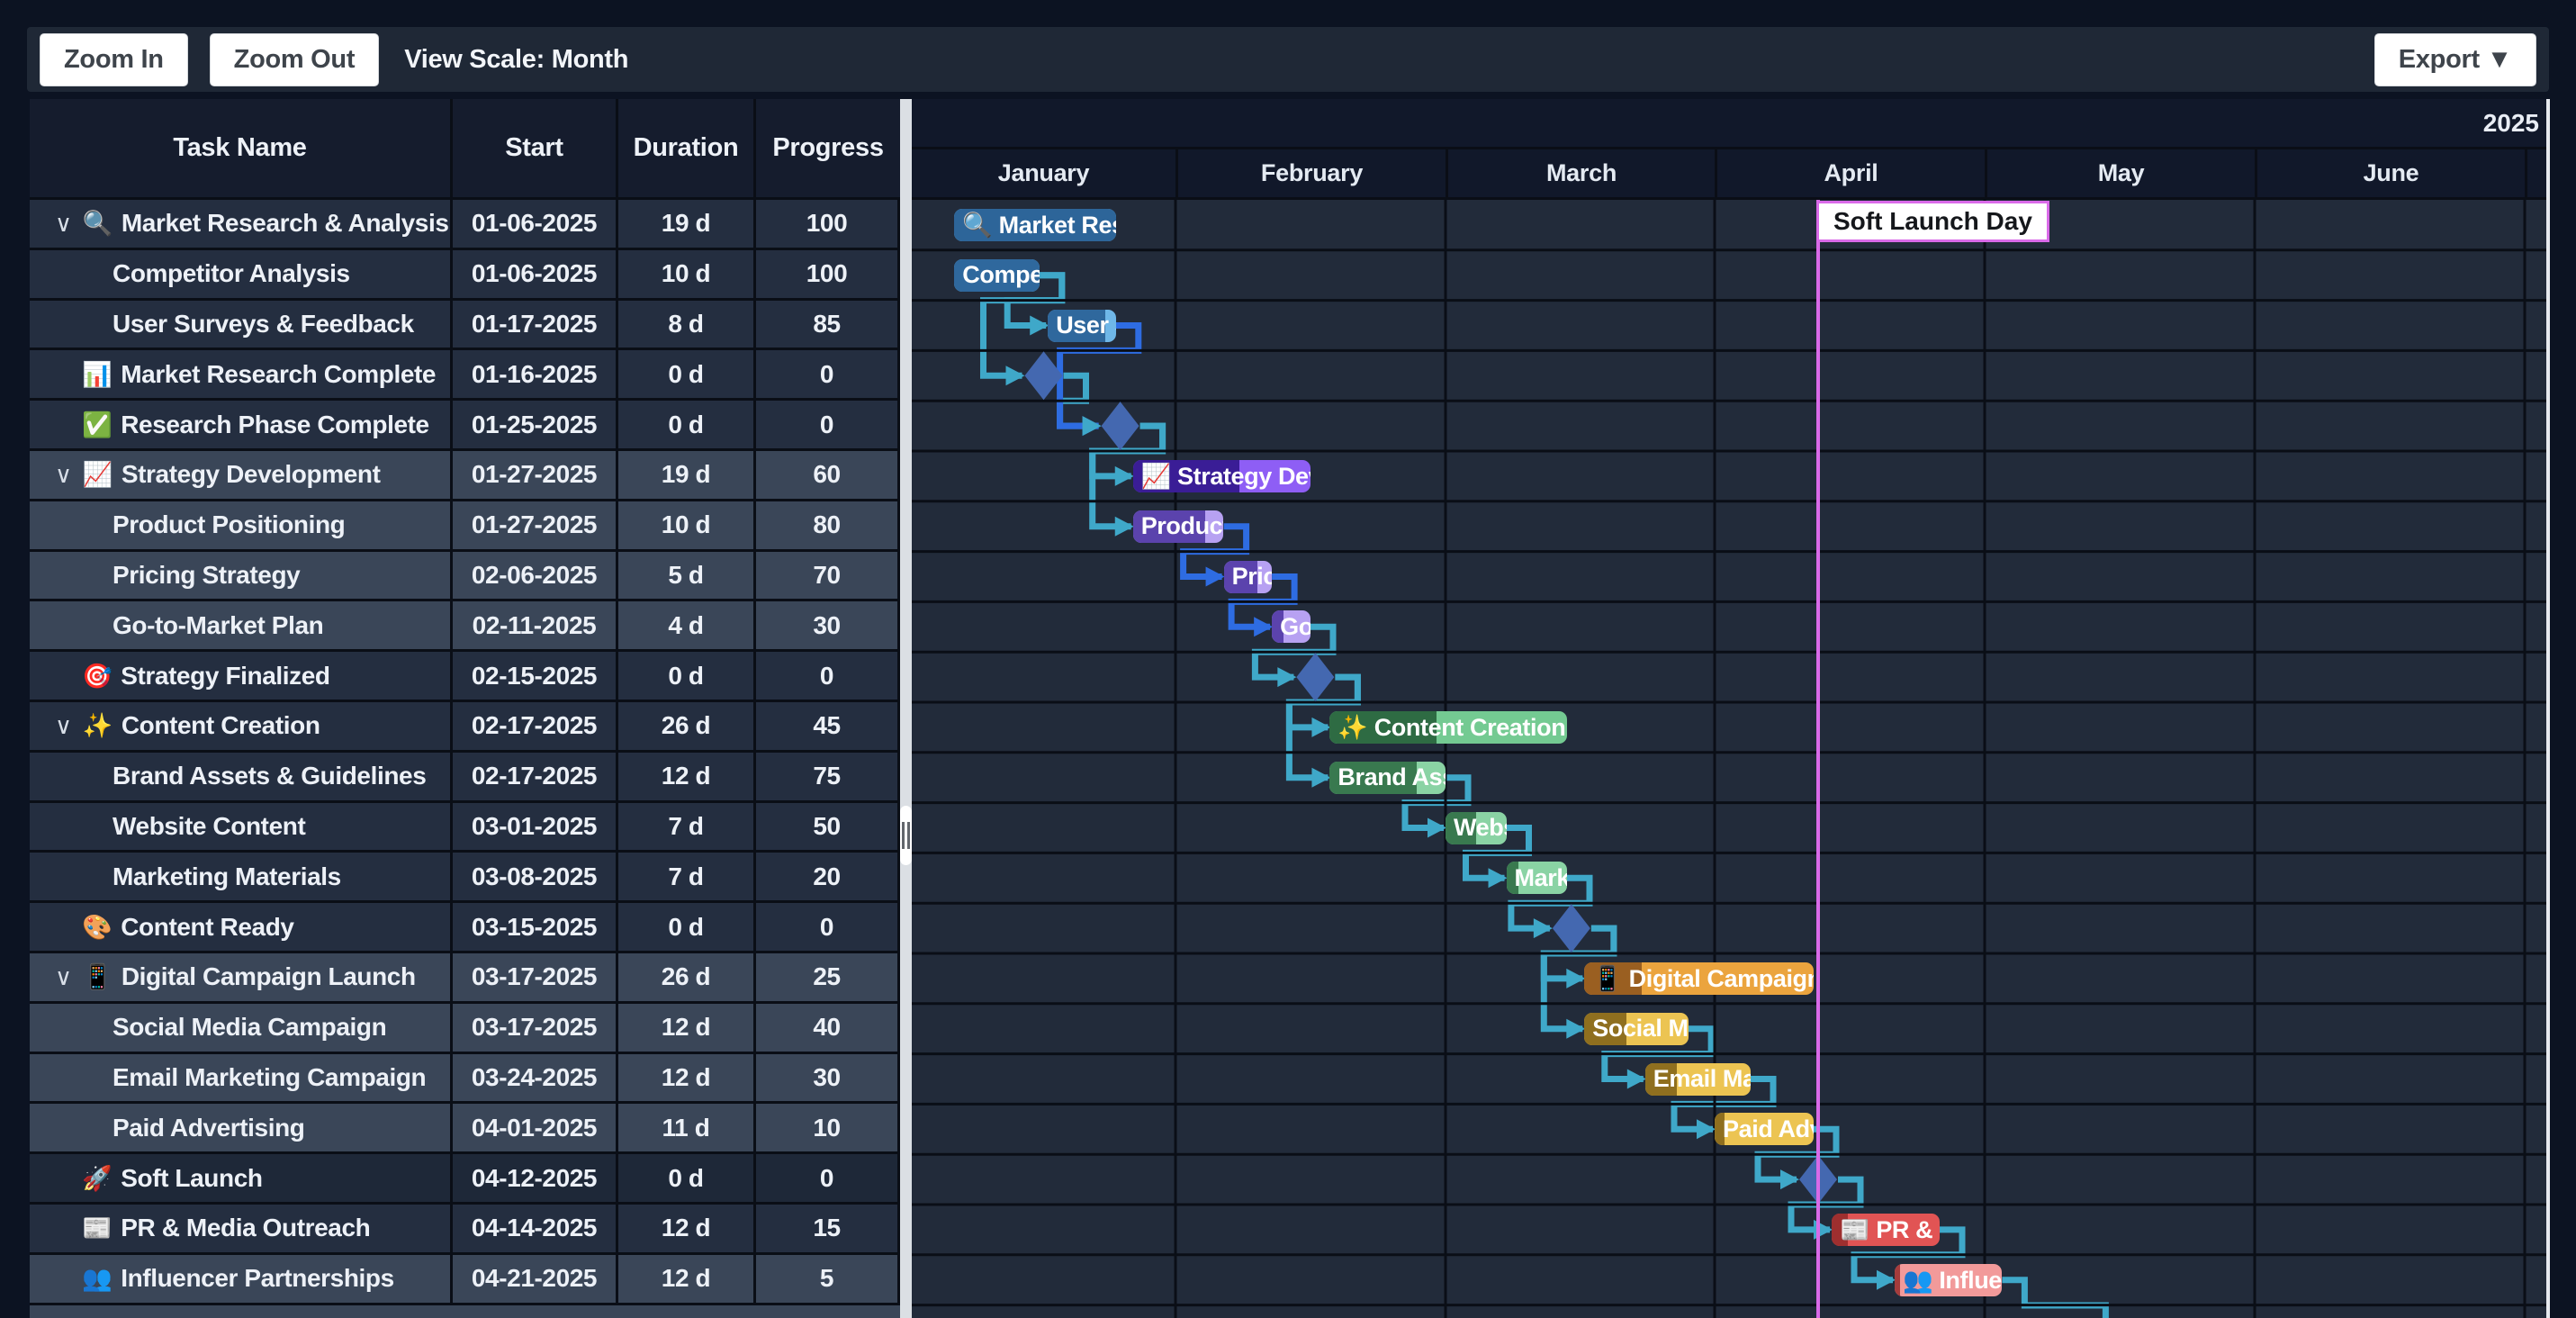  I want to click on table-row: Product Positioning 01-27-2025 10 d 80, so click(465, 526).